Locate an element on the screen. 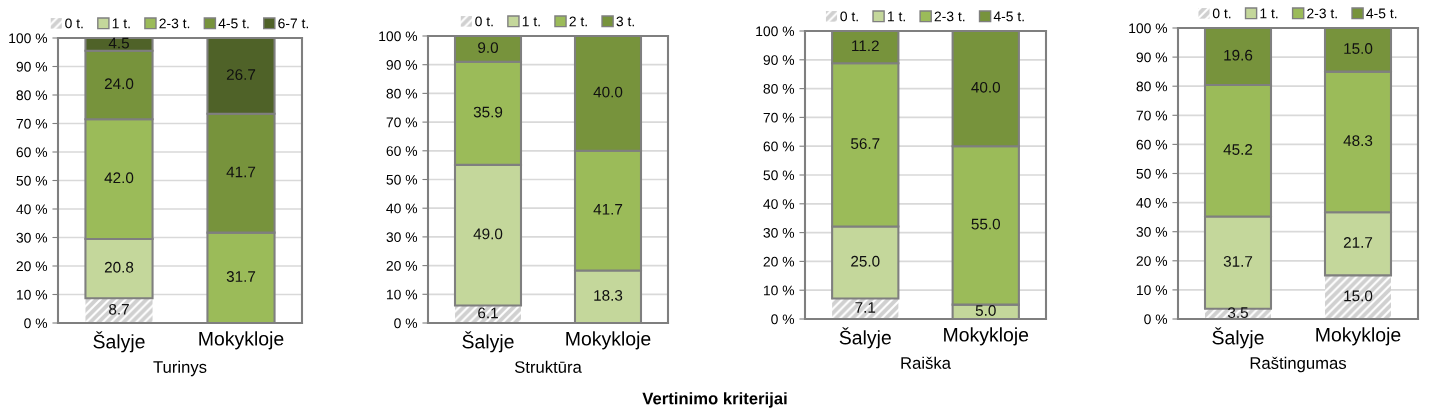 The image size is (1430, 416). data-label: 20.8 is located at coordinates (119, 267).